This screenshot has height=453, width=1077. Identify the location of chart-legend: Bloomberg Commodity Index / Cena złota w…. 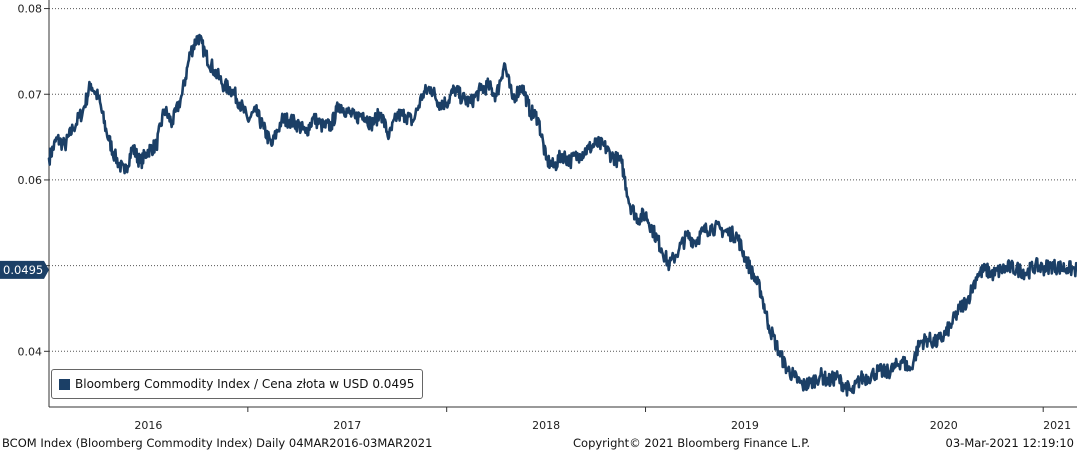
(237, 384).